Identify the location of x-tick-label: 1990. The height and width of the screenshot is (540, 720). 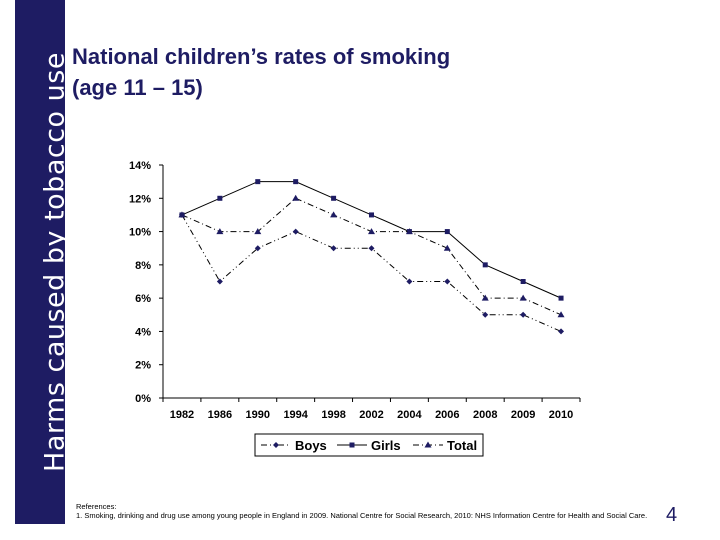
(258, 415).